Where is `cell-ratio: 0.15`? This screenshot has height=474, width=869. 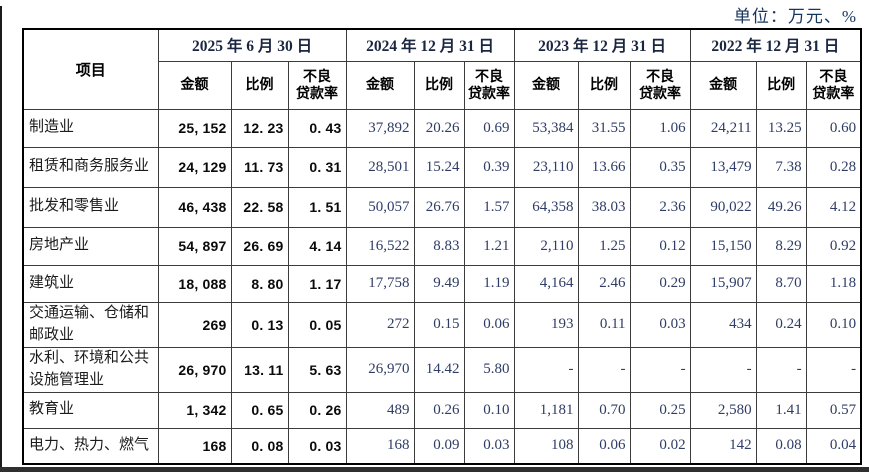 cell-ratio: 0.15 is located at coordinates (439, 324).